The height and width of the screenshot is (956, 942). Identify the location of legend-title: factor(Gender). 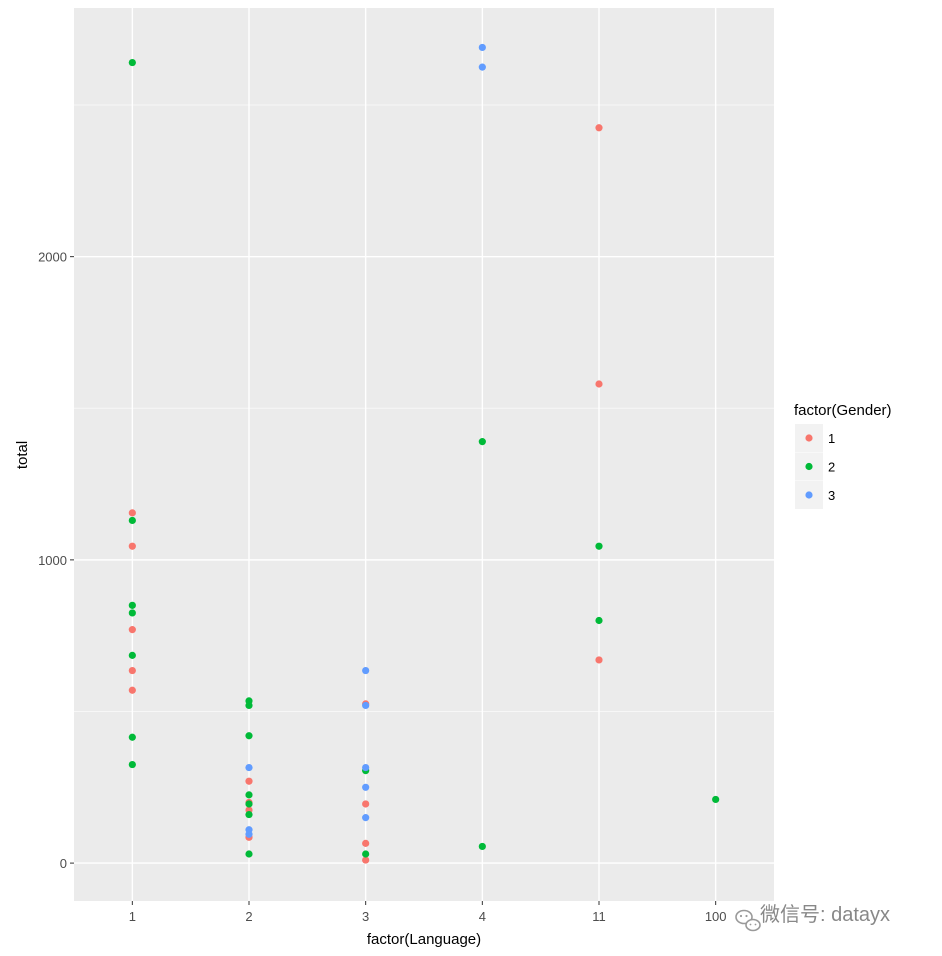
(843, 410).